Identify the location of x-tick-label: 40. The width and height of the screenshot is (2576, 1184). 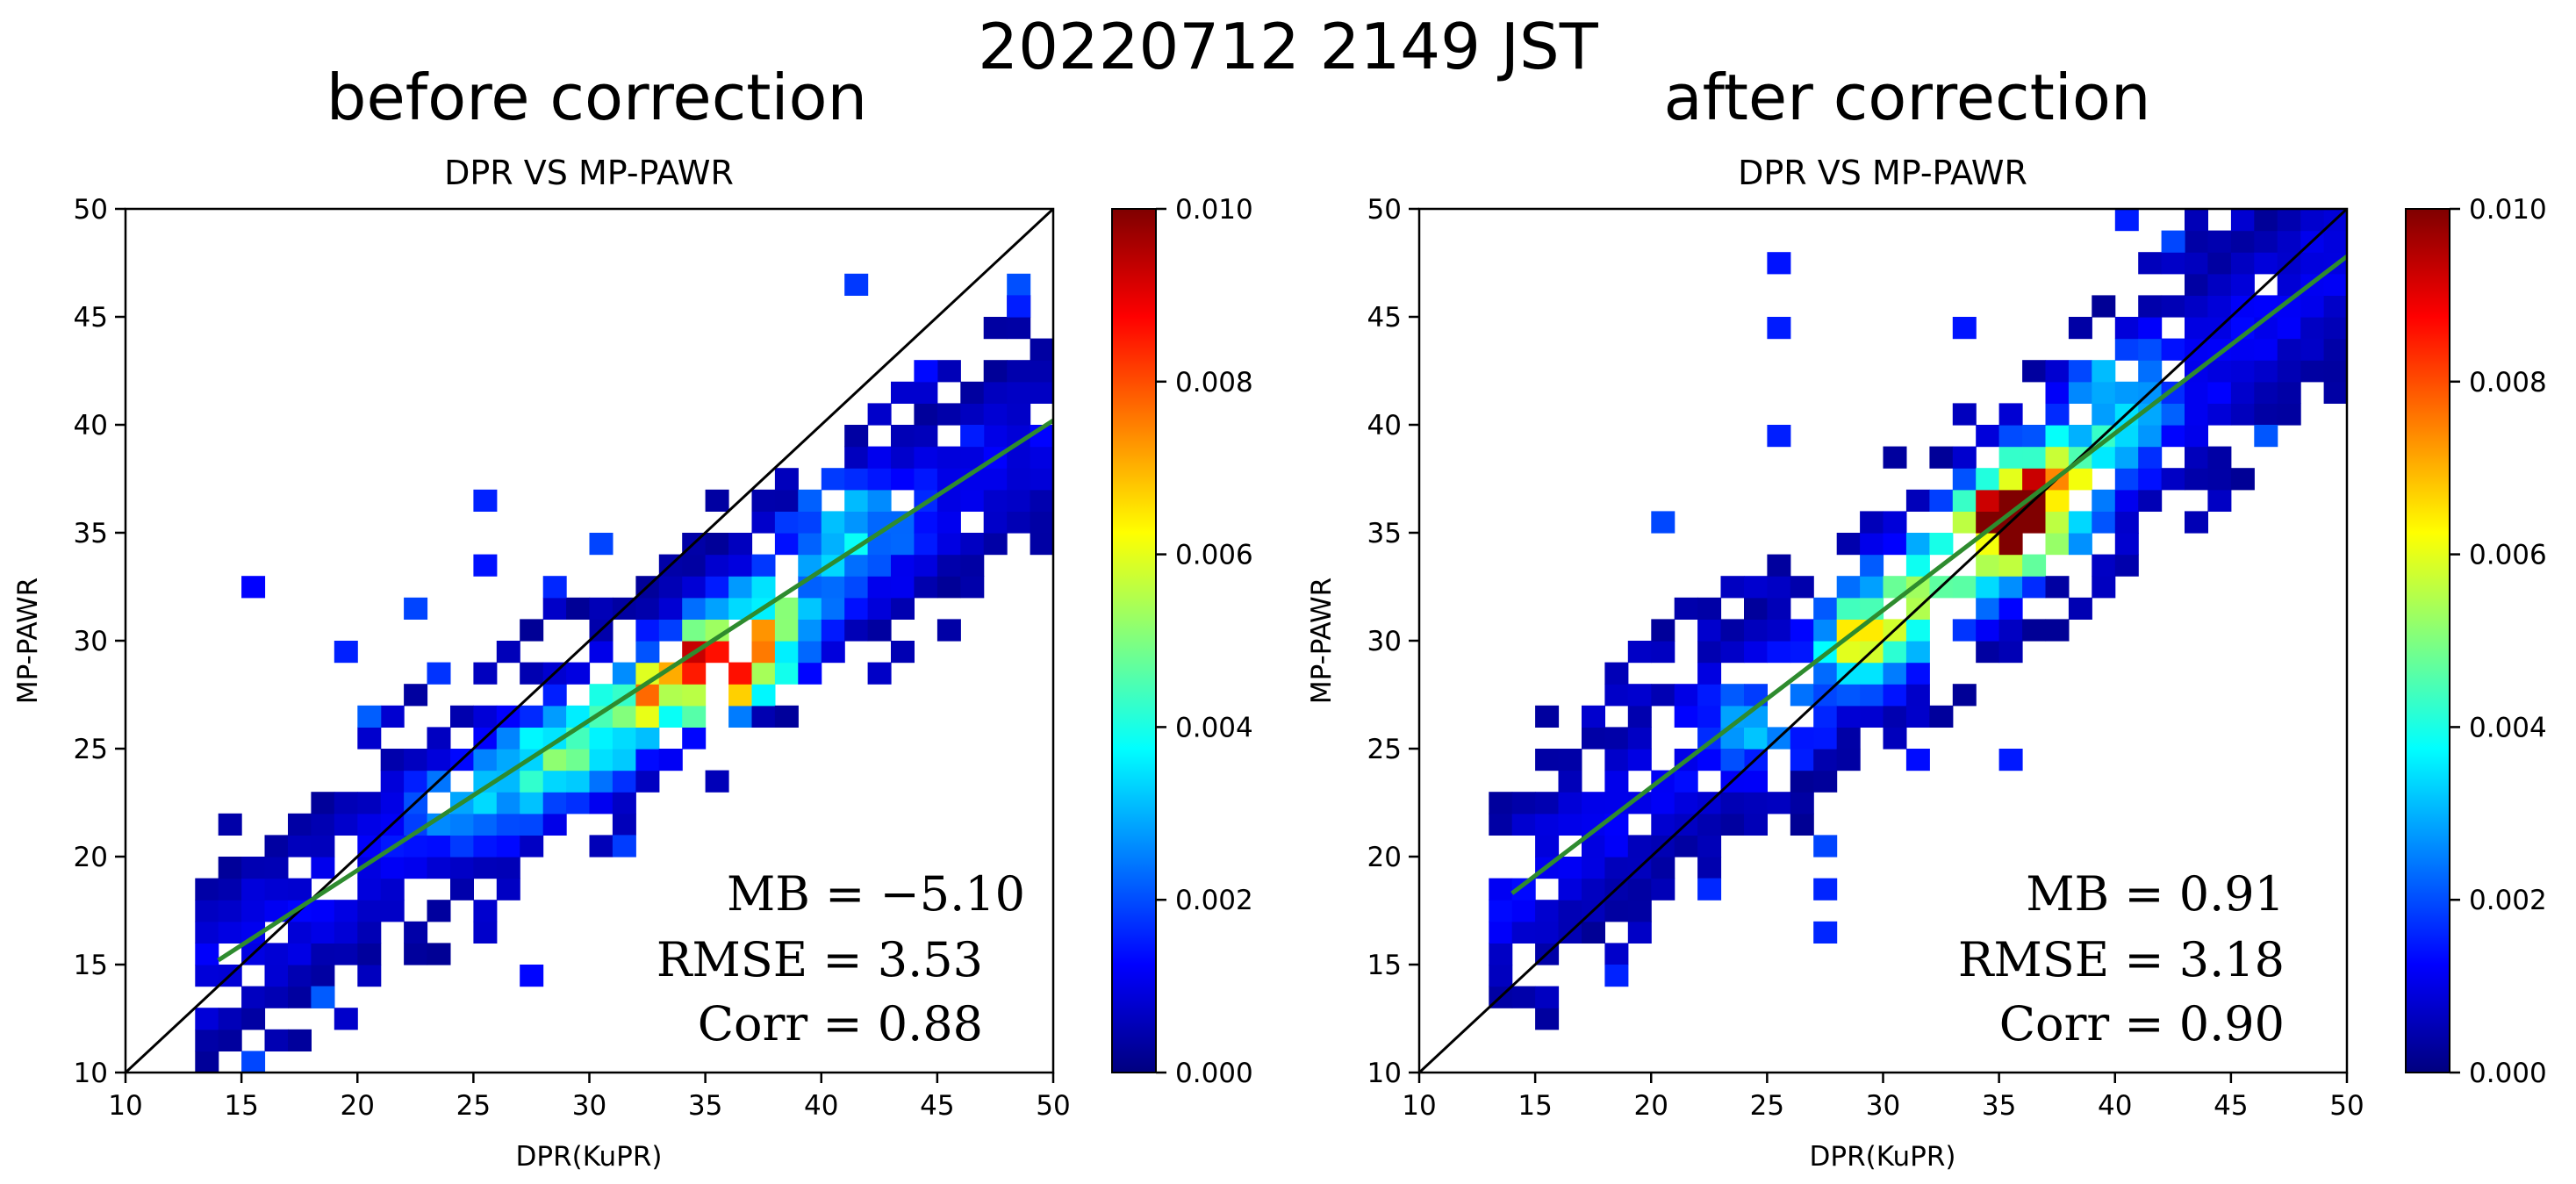
(821, 1106).